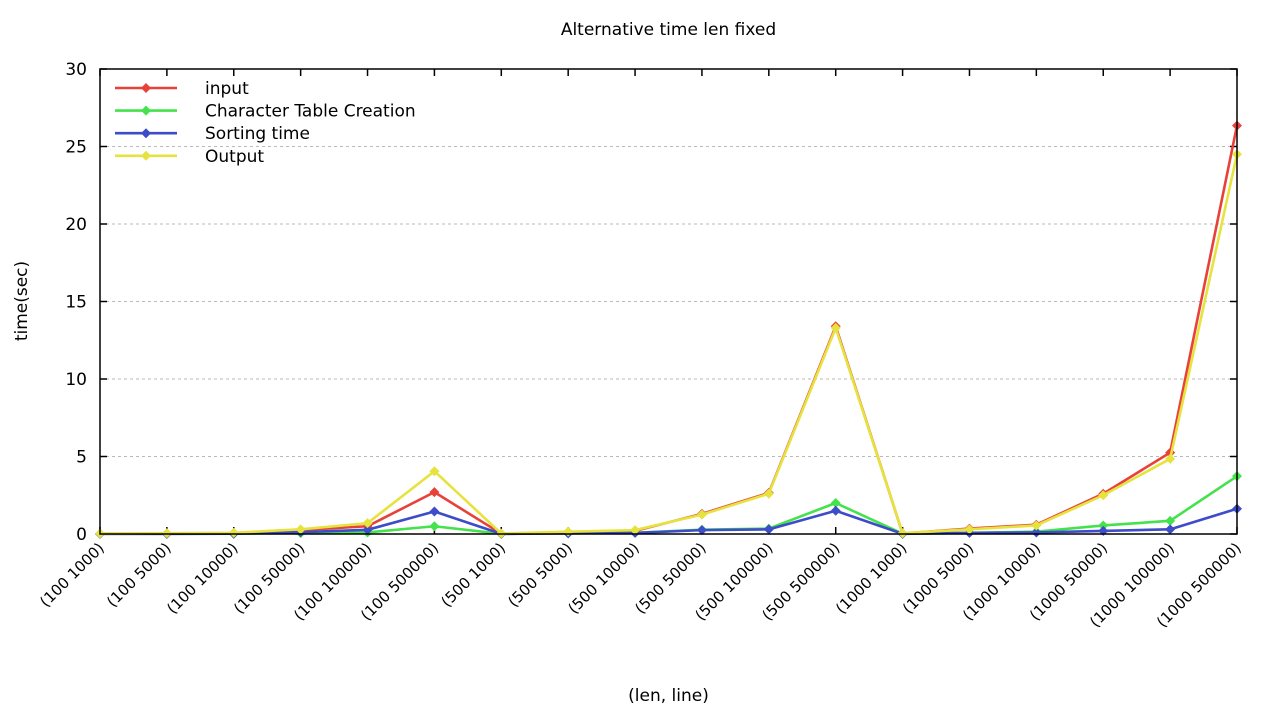  Describe the element at coordinates (139, 575) in the screenshot. I see `x-tick-label: (100 5000)` at that location.